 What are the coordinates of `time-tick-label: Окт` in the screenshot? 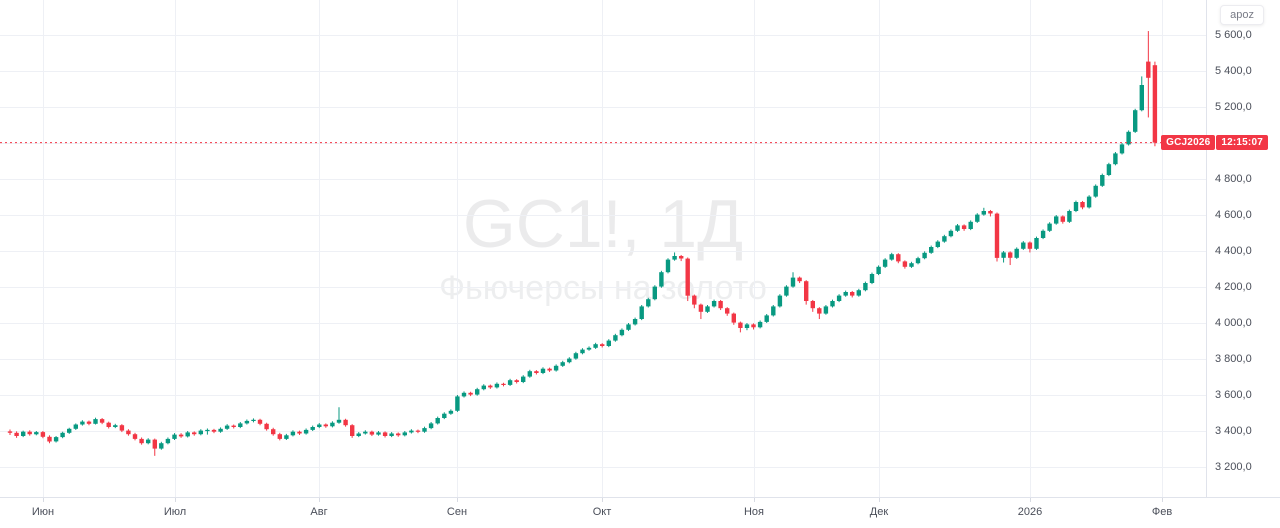 It's located at (602, 512).